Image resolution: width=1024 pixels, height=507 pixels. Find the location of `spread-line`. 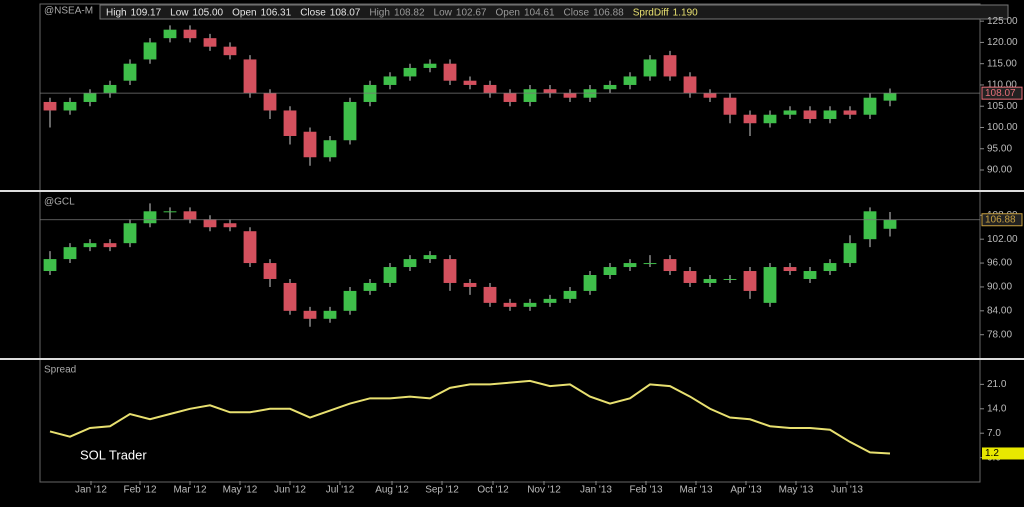

spread-line is located at coordinates (470, 417).